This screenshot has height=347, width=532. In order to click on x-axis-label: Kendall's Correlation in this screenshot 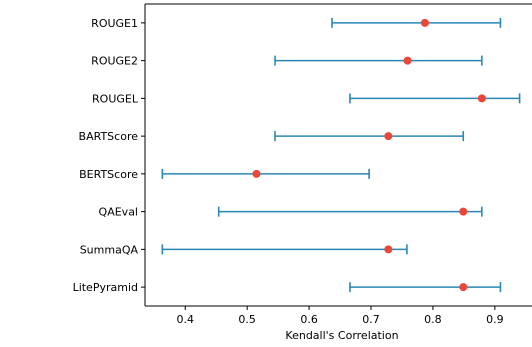, I will do `click(341, 335)`.